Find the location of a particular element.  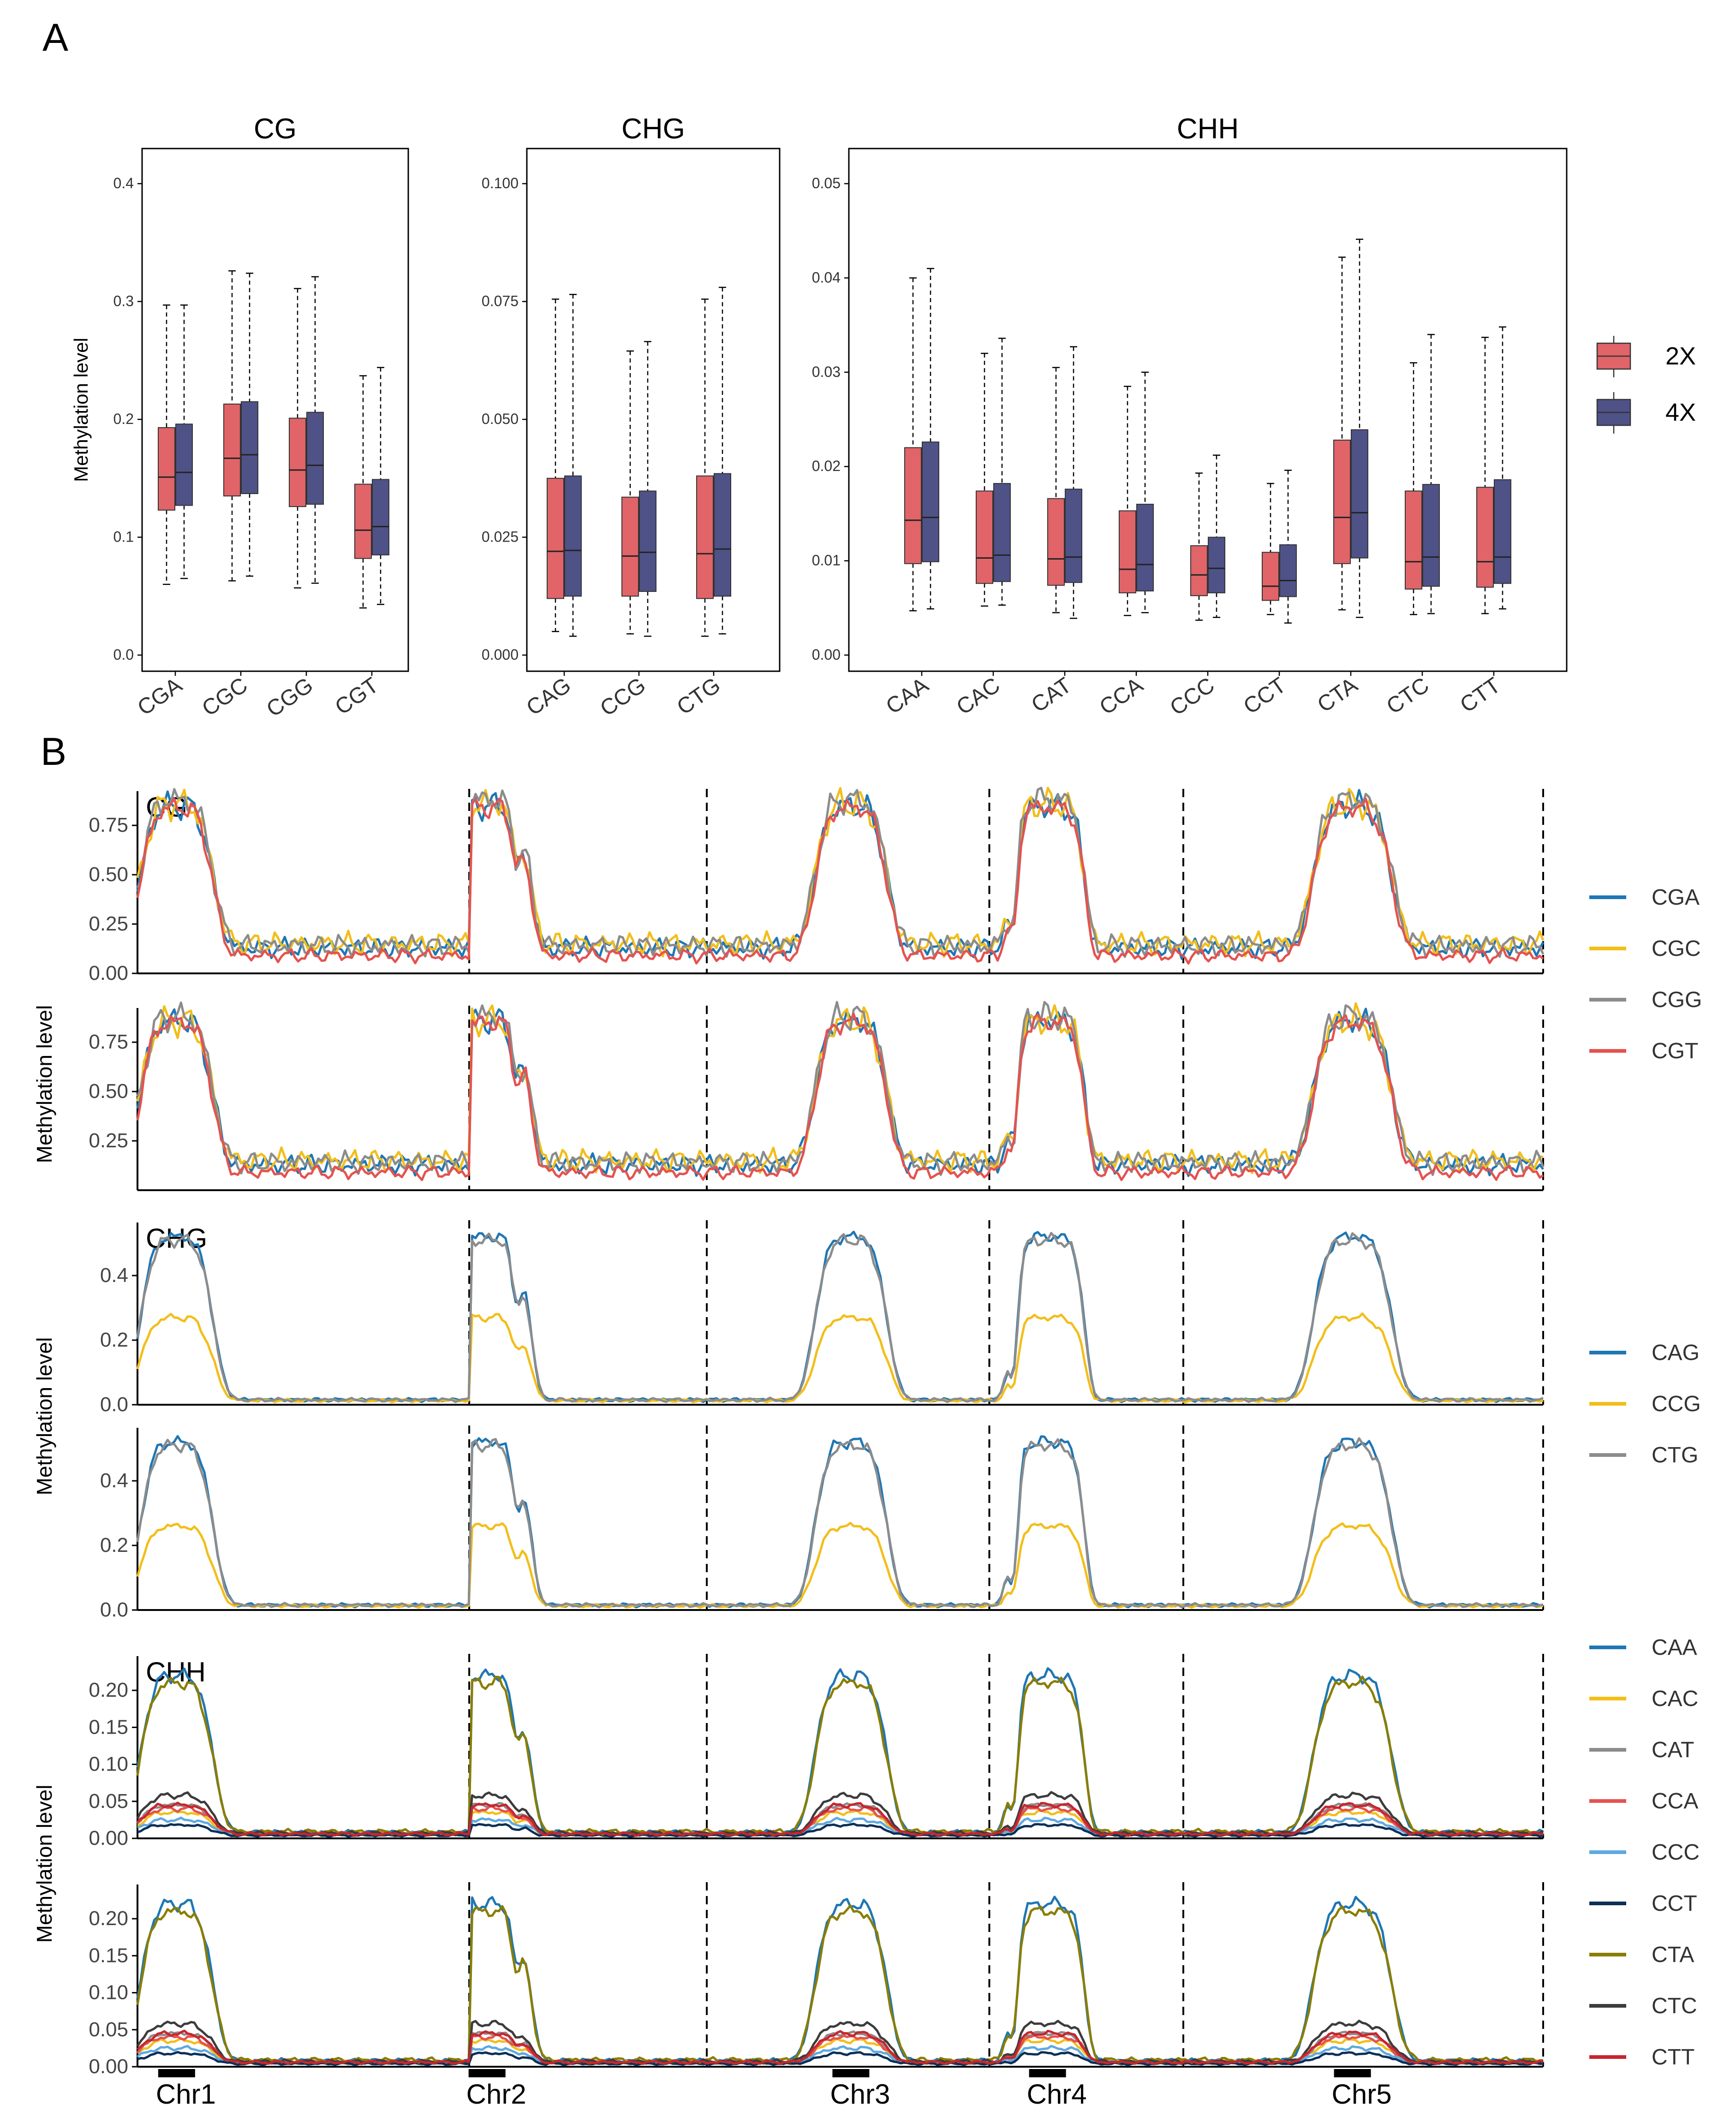

x-tick-label: CCG is located at coordinates (623, 697).